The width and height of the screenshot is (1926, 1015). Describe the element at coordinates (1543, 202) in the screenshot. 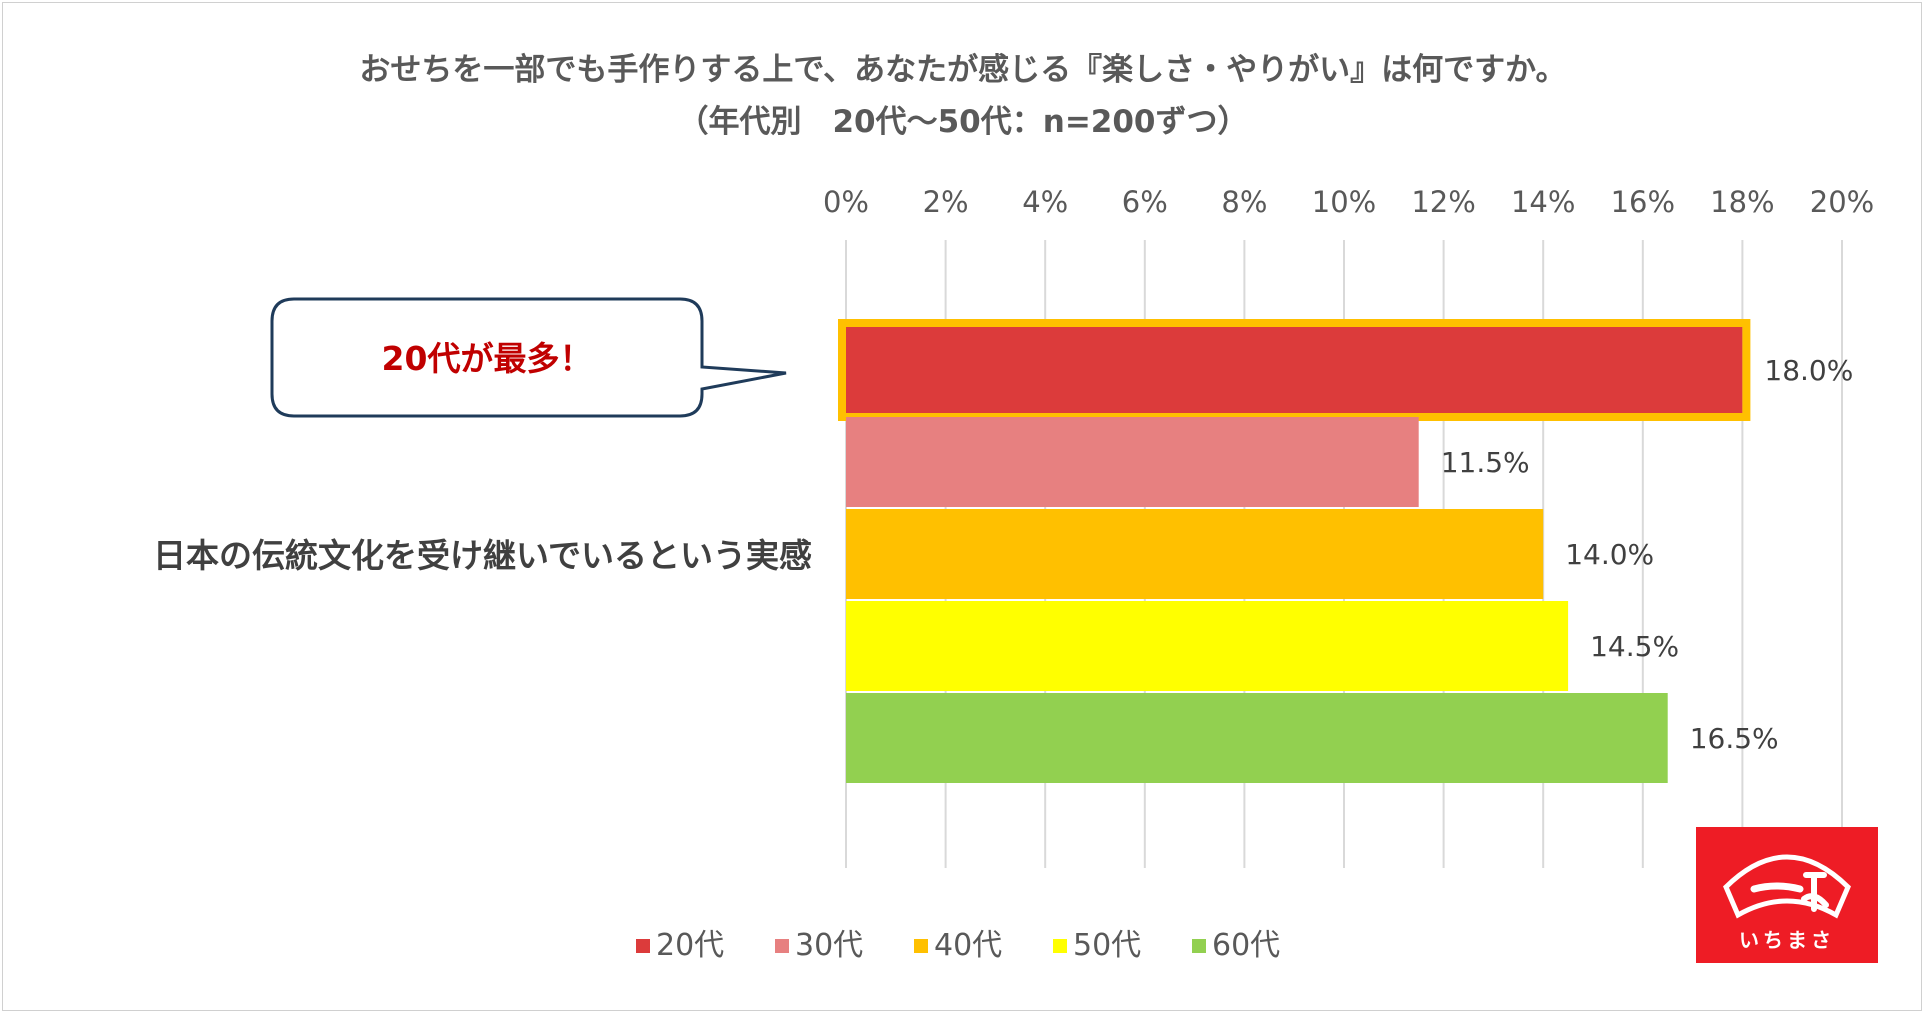

I see `x-tick-label: 14%` at that location.